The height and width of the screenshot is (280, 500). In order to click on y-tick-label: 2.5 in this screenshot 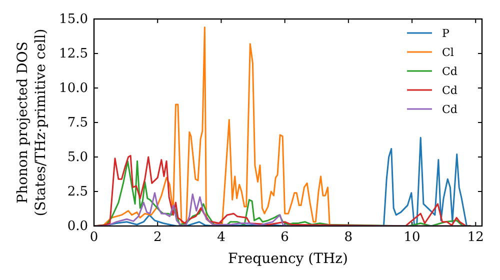, I will do `click(77, 192)`.